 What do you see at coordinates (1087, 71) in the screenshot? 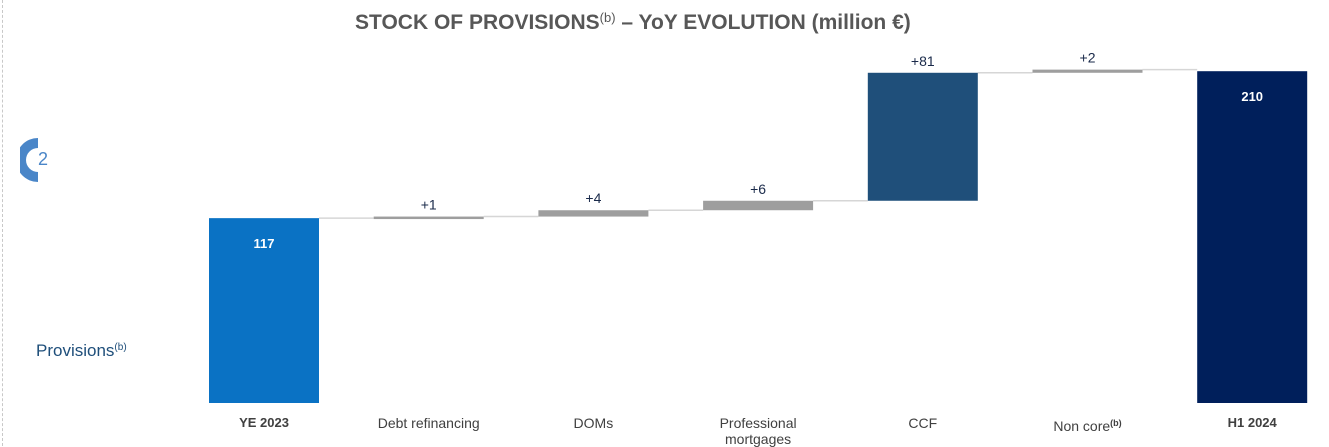
I see `bar-non-core` at bounding box center [1087, 71].